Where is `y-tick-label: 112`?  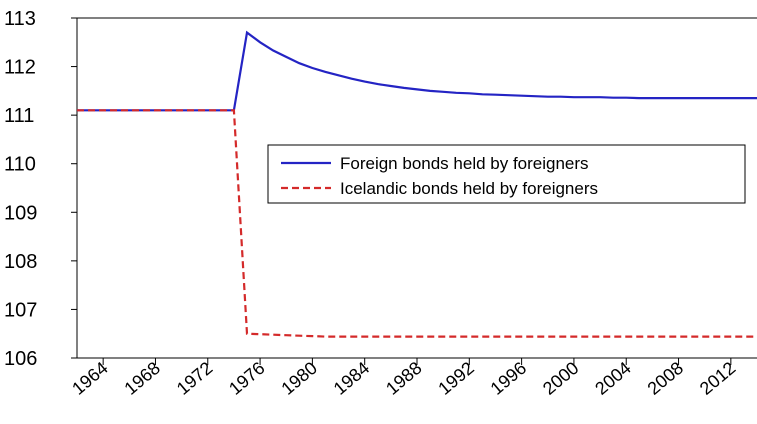
y-tick-label: 112 is located at coordinates (20, 68).